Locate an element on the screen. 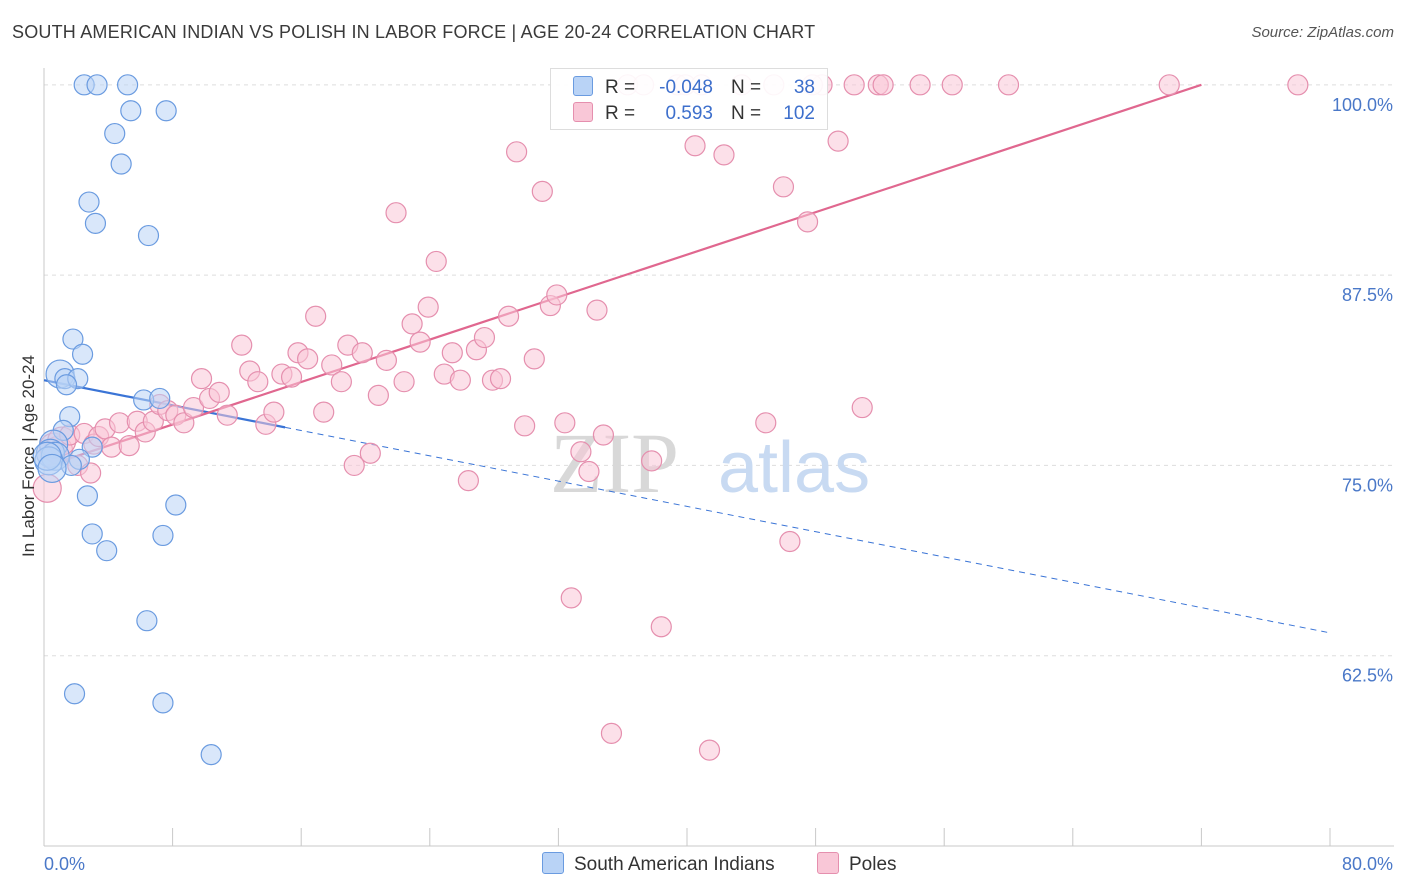 The width and height of the screenshot is (1406, 892). legend-r-value: 0.593 is located at coordinates (689, 113).